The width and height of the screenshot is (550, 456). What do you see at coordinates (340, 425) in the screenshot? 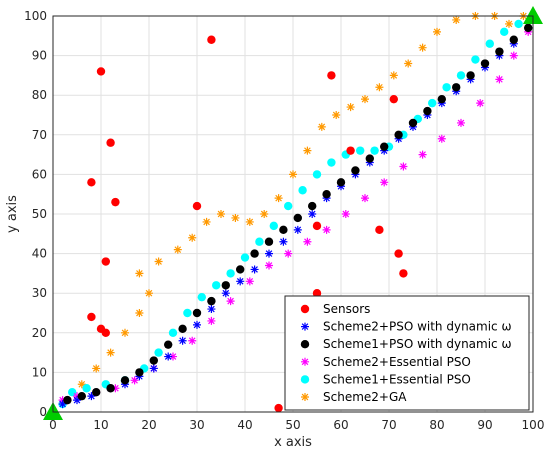
I see `x-tick-label: 60` at bounding box center [340, 425].